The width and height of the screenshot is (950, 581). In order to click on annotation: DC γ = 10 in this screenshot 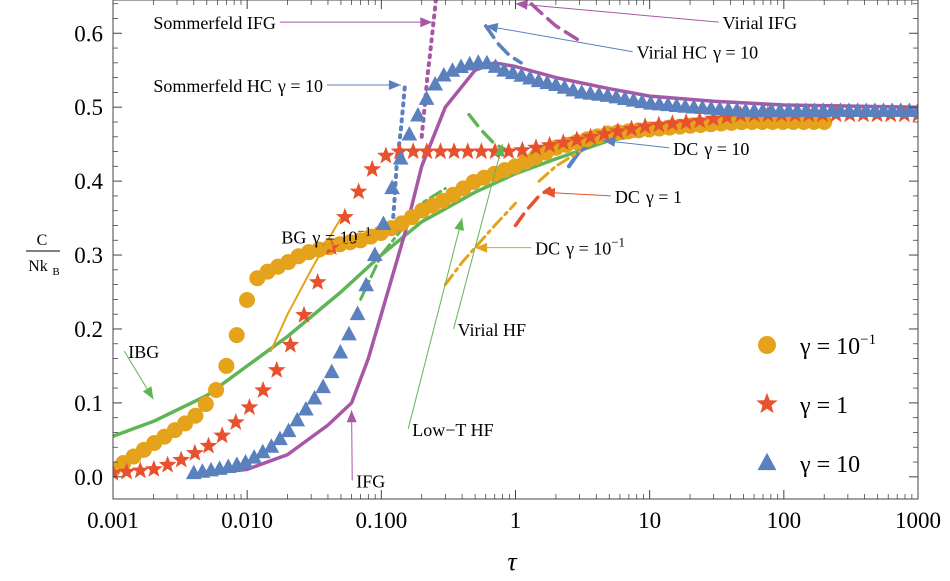, I will do `click(676, 147)`.